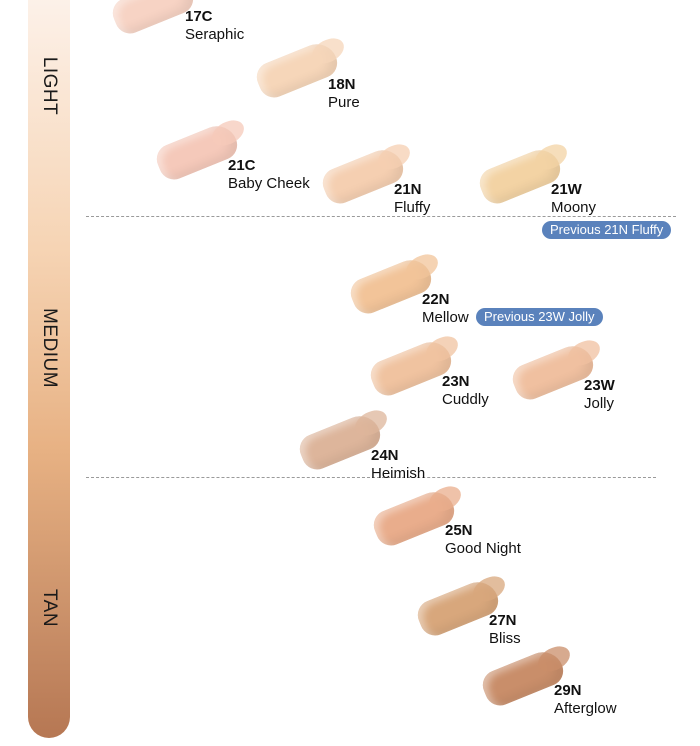  I want to click on shade-code: 29N, so click(568, 690).